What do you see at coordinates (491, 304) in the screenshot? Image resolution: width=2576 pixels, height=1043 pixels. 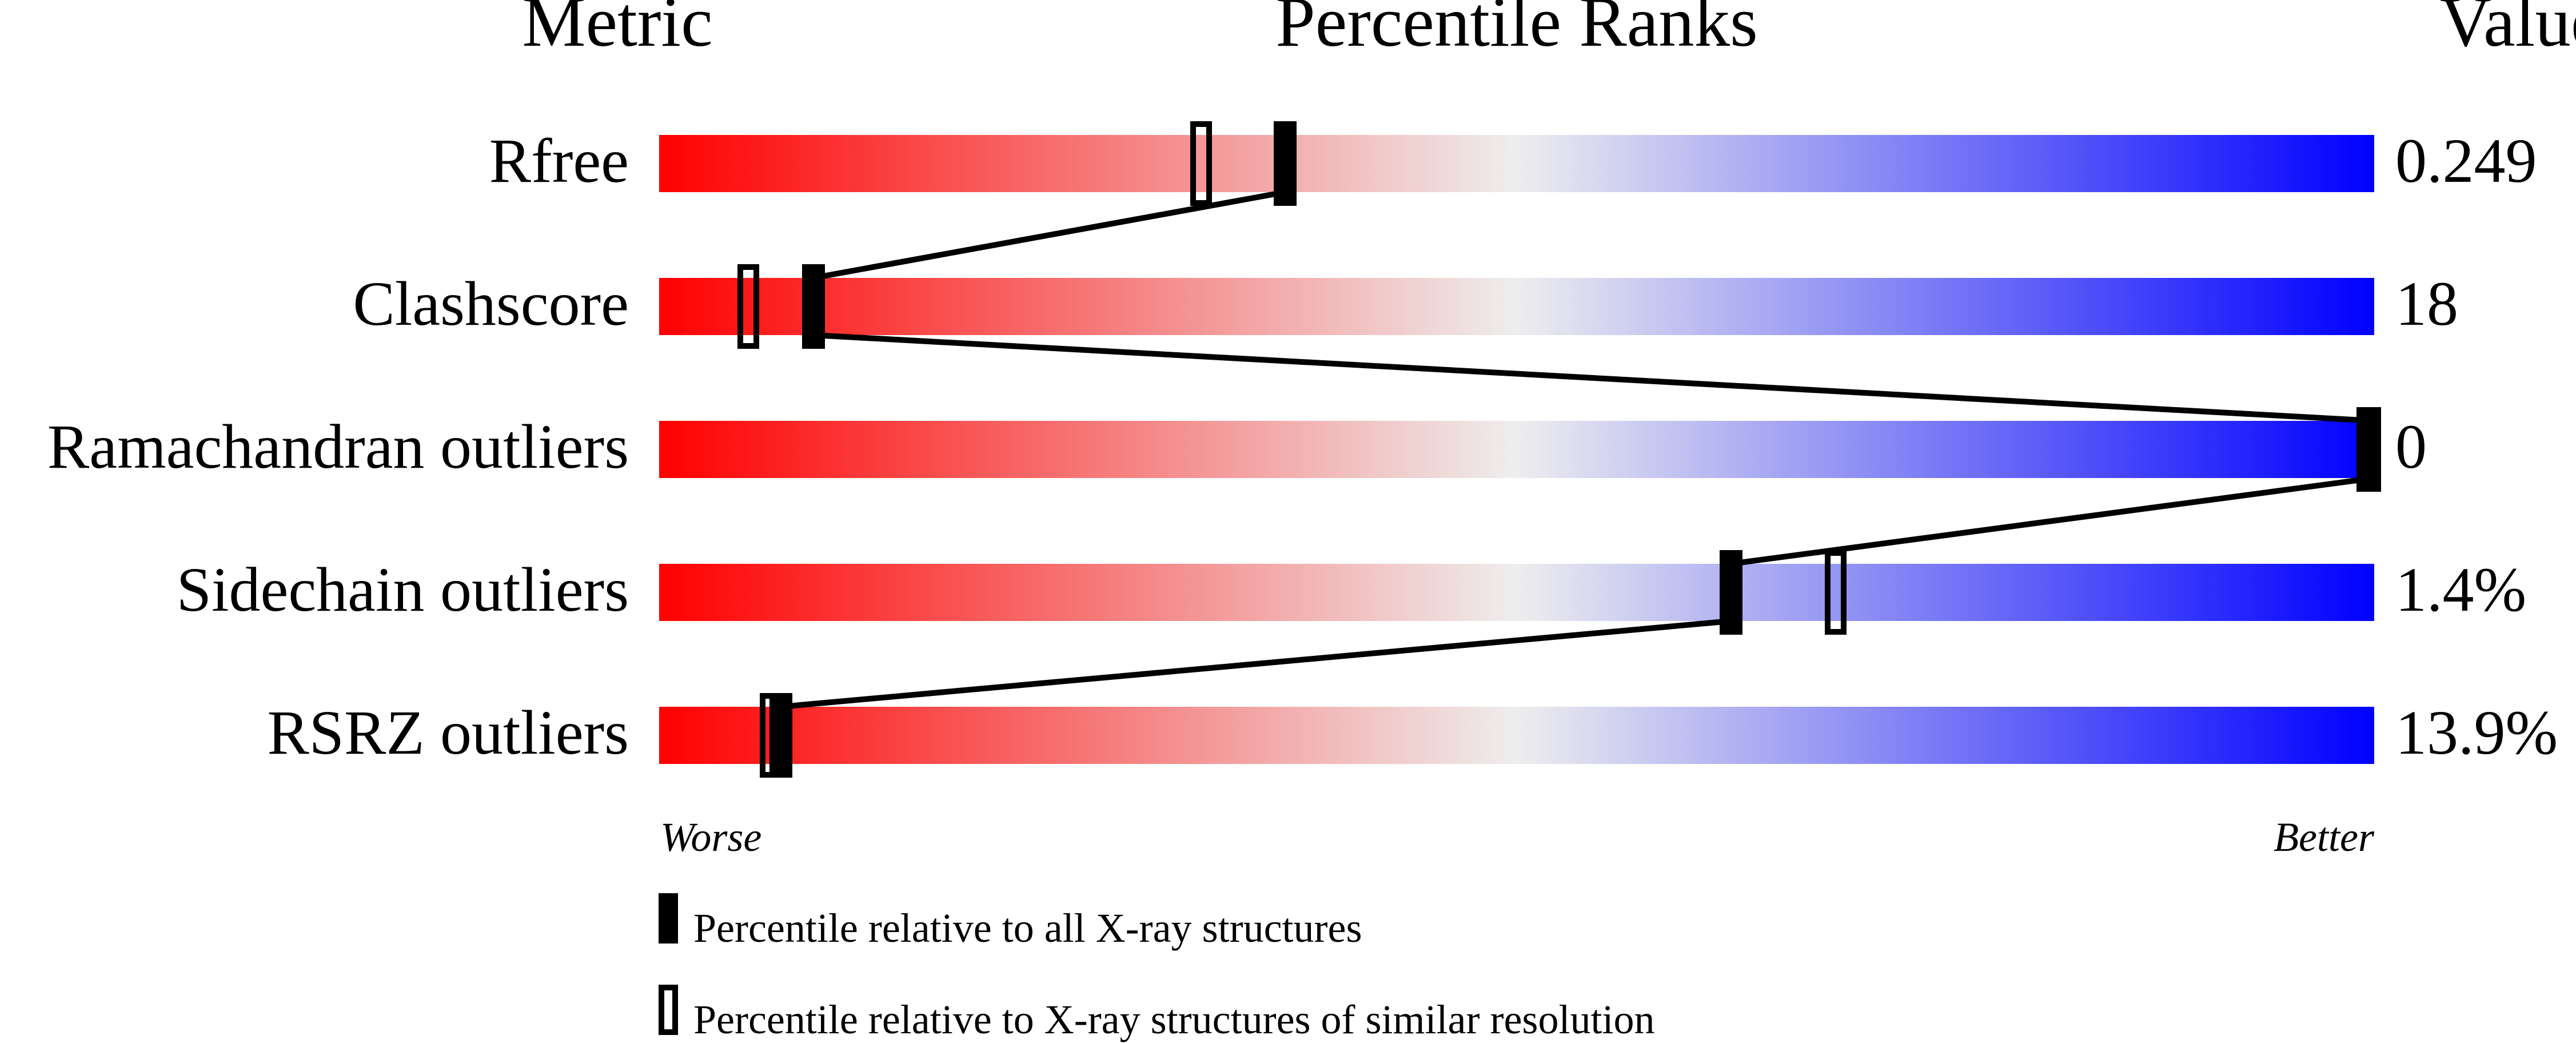 I see `metric-label: Clashscore` at bounding box center [491, 304].